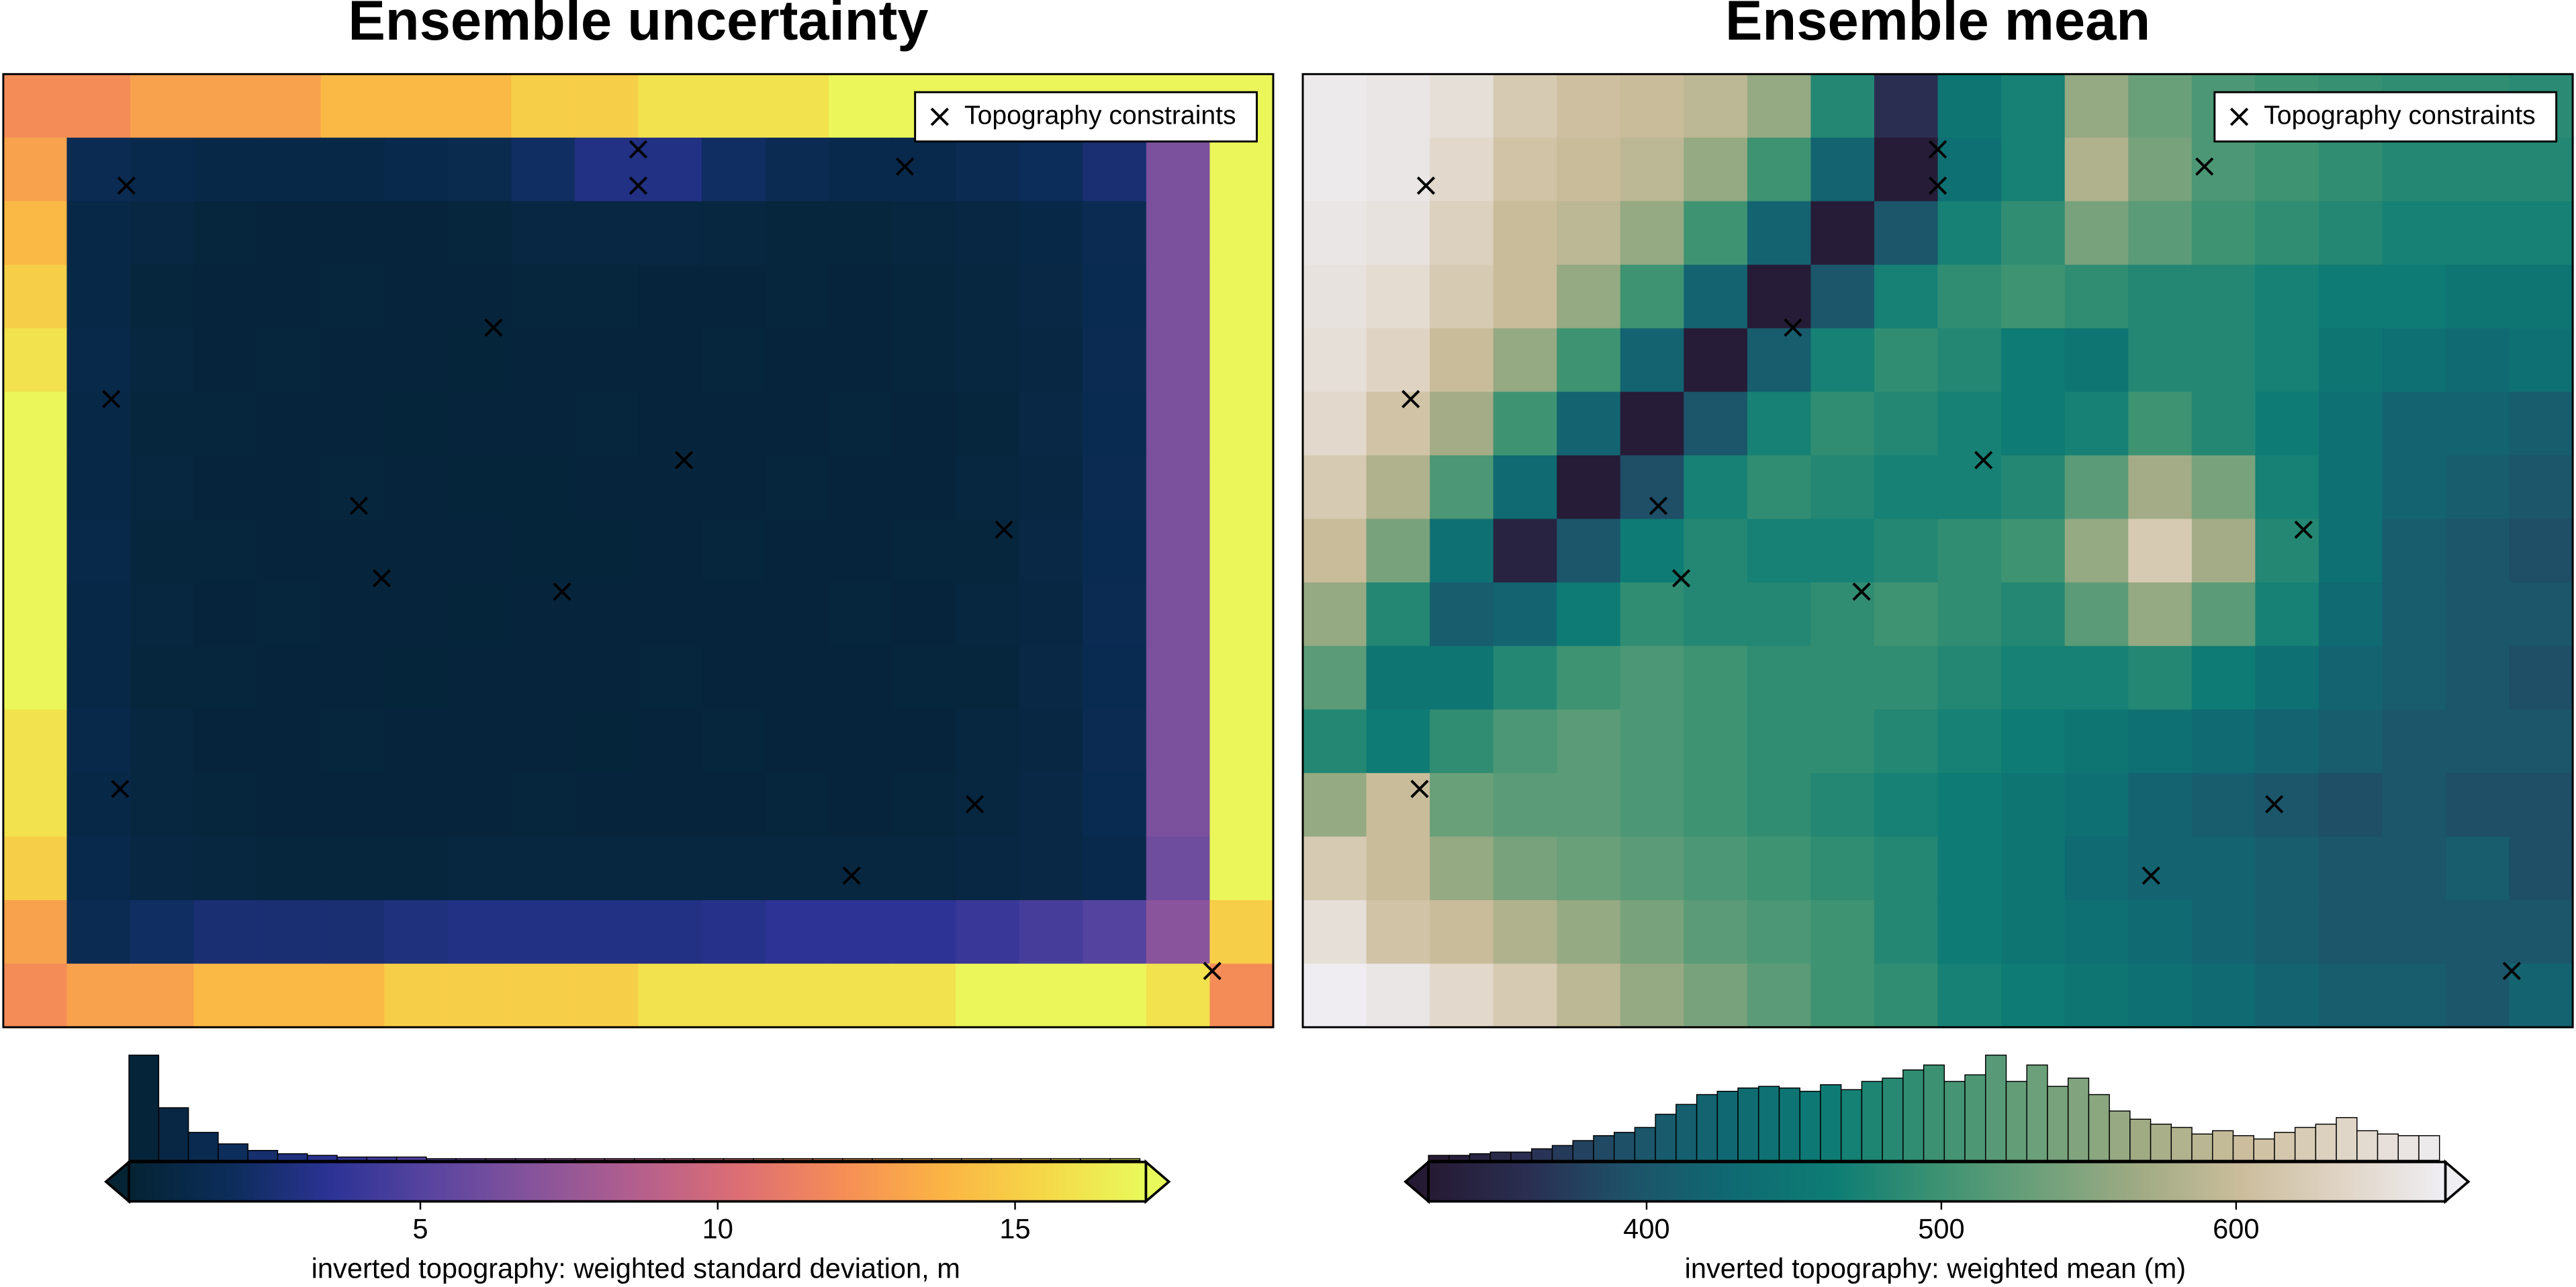  Describe the element at coordinates (638, 1182) in the screenshot. I see `colorbar` at that location.